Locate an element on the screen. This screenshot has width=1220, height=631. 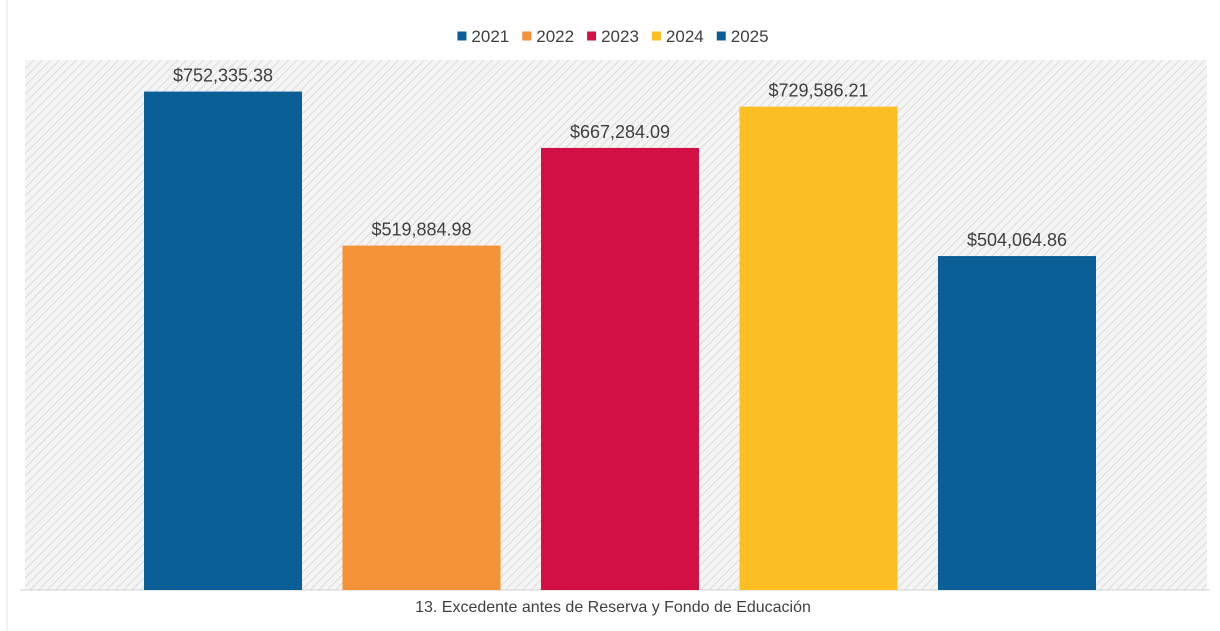
bar-2022 is located at coordinates (421, 417).